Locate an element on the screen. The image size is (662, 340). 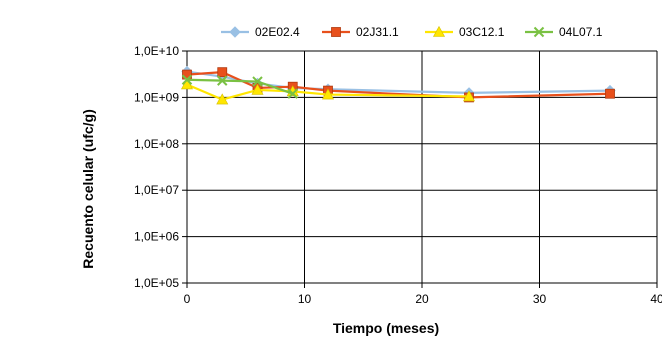
legend-label: 04L07.1 is located at coordinates (581, 32).